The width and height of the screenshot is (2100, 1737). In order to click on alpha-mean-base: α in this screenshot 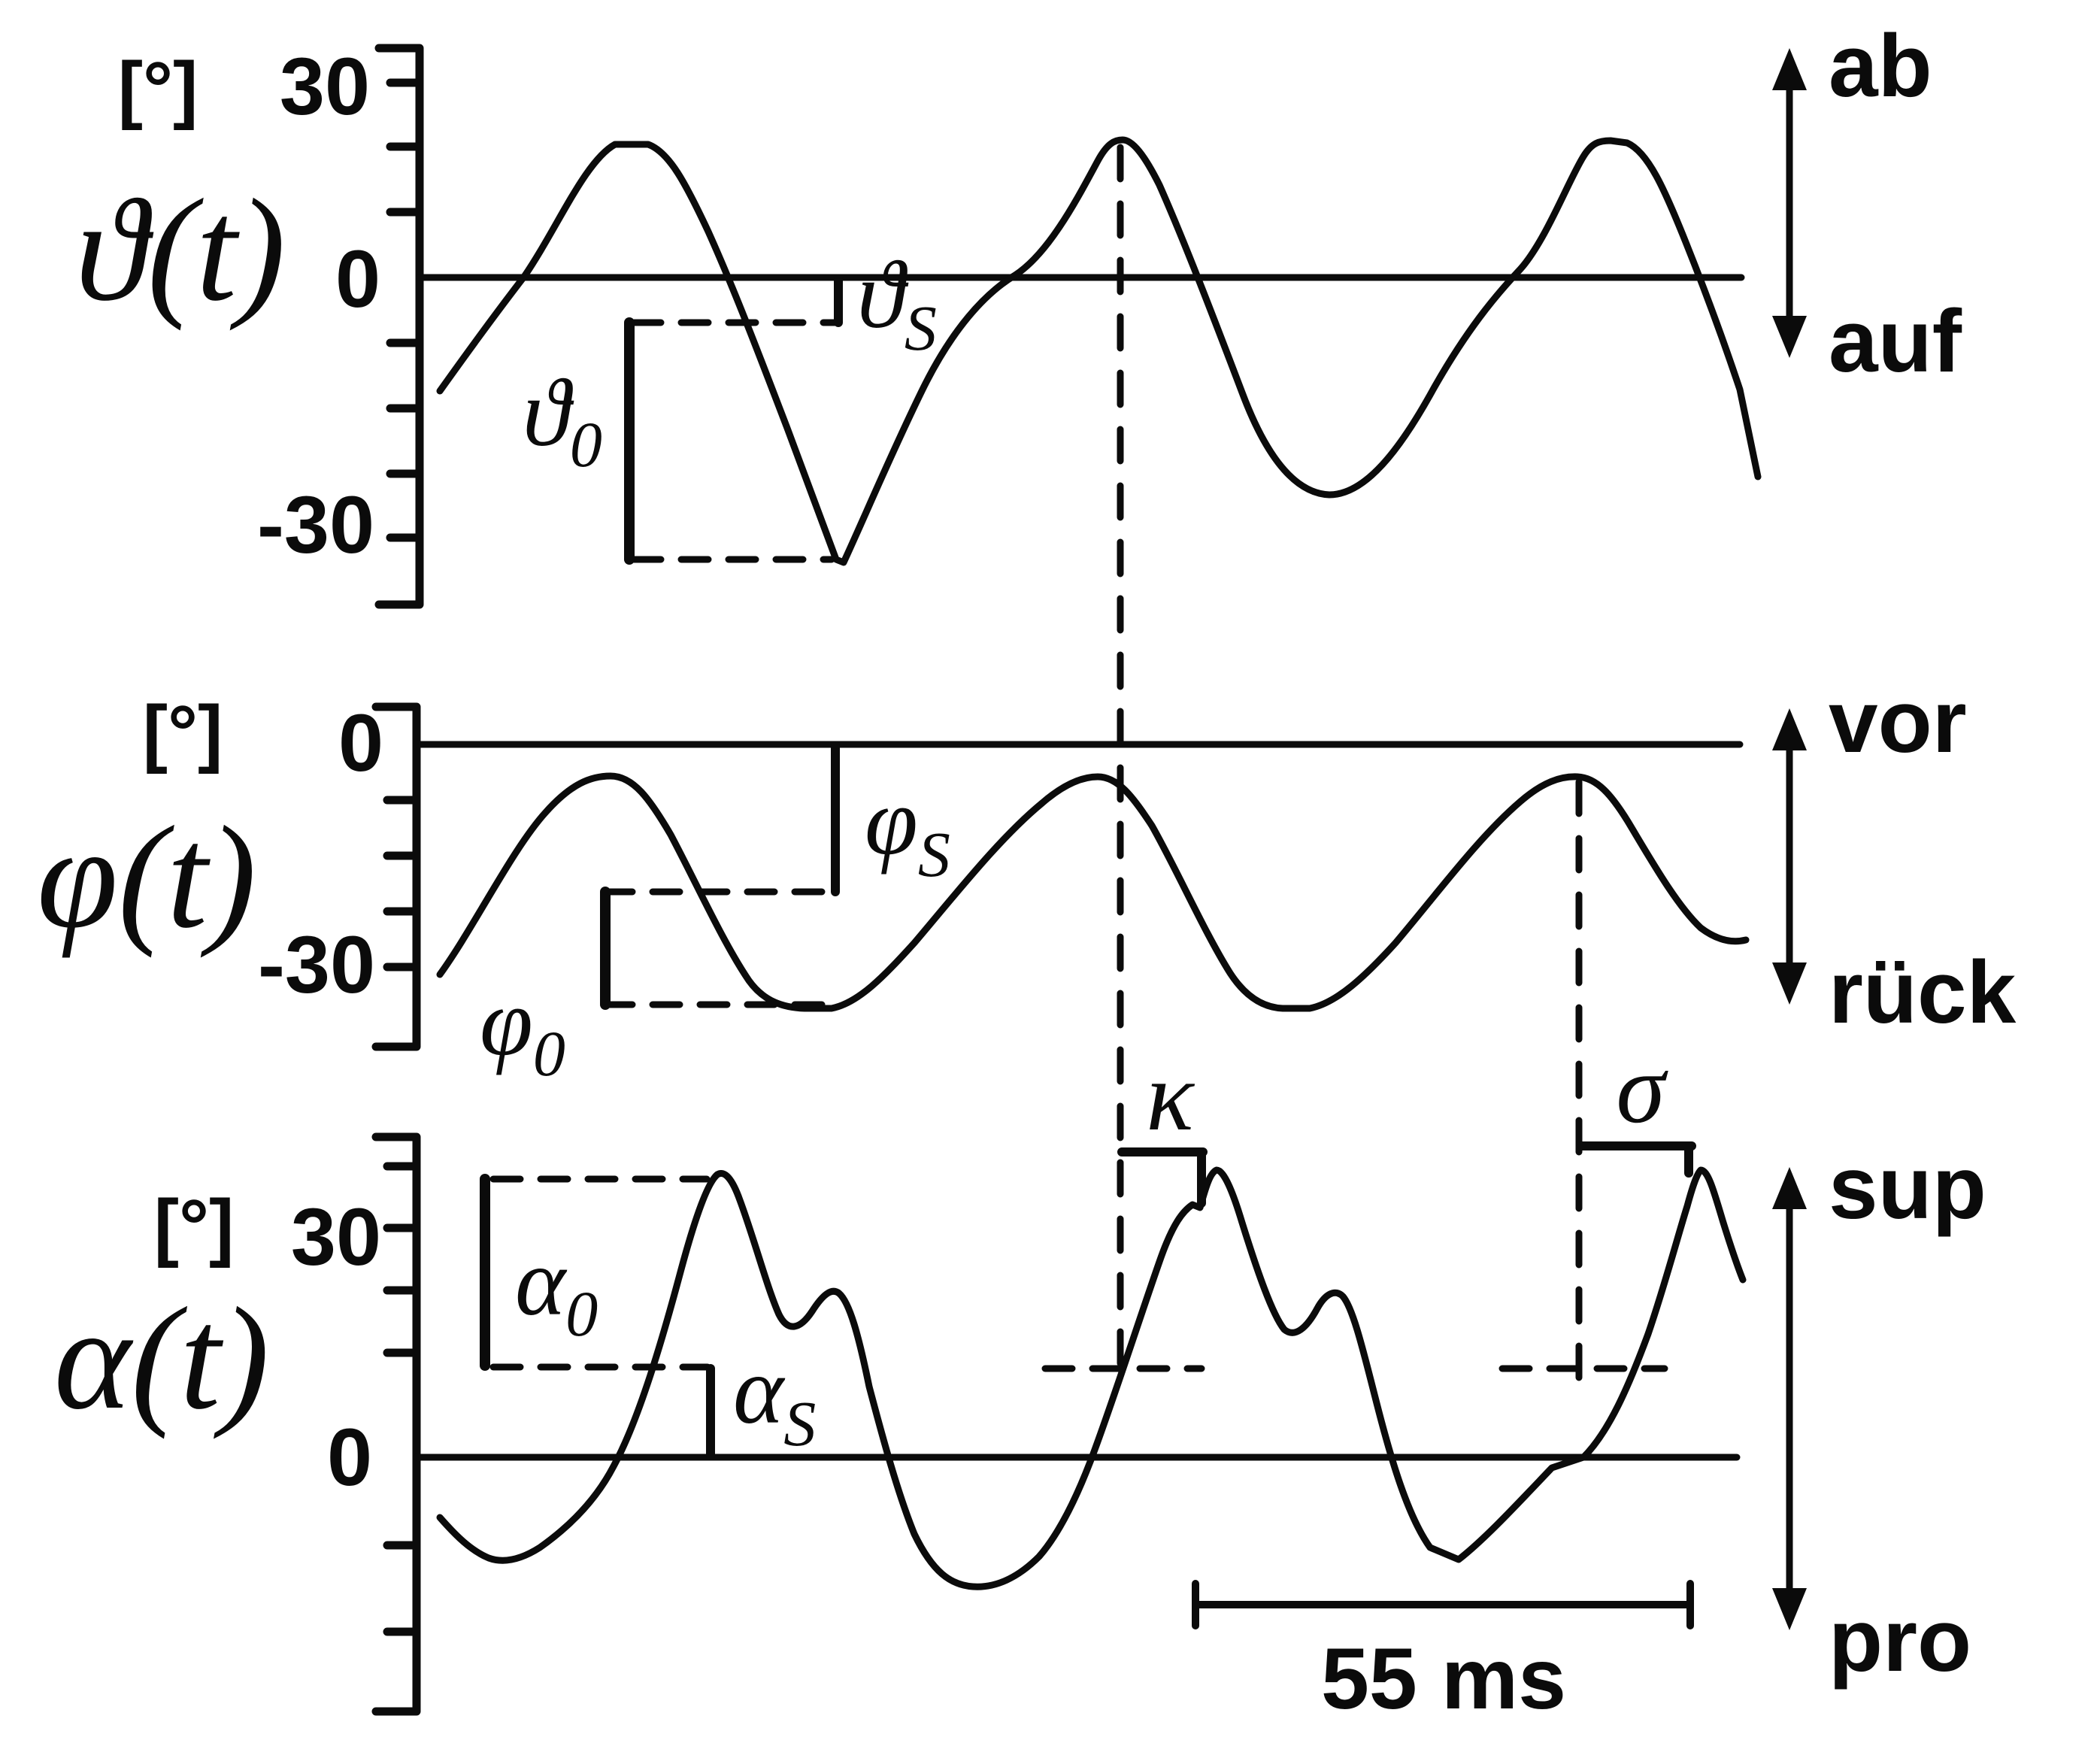, I will do `click(759, 1390)`.